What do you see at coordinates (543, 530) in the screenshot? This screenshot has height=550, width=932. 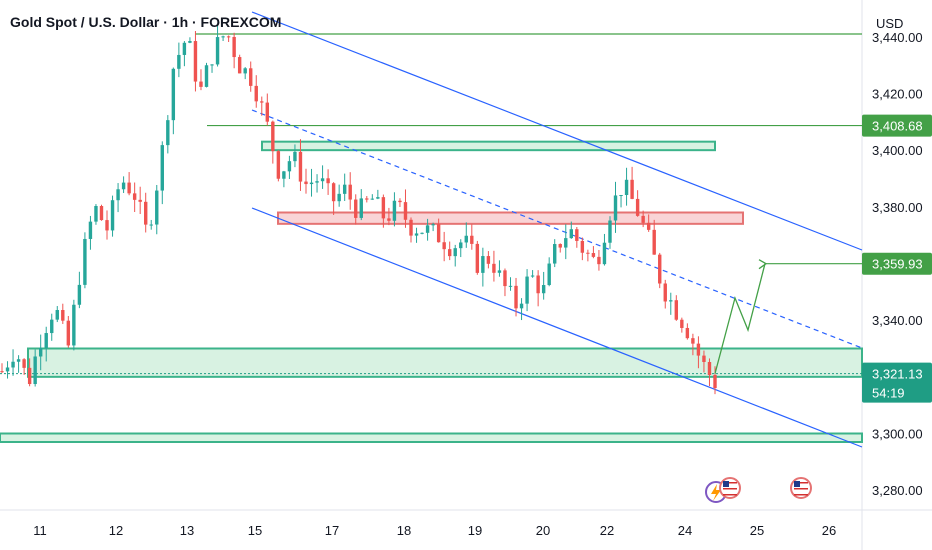 I see `x-tick-label: 20` at bounding box center [543, 530].